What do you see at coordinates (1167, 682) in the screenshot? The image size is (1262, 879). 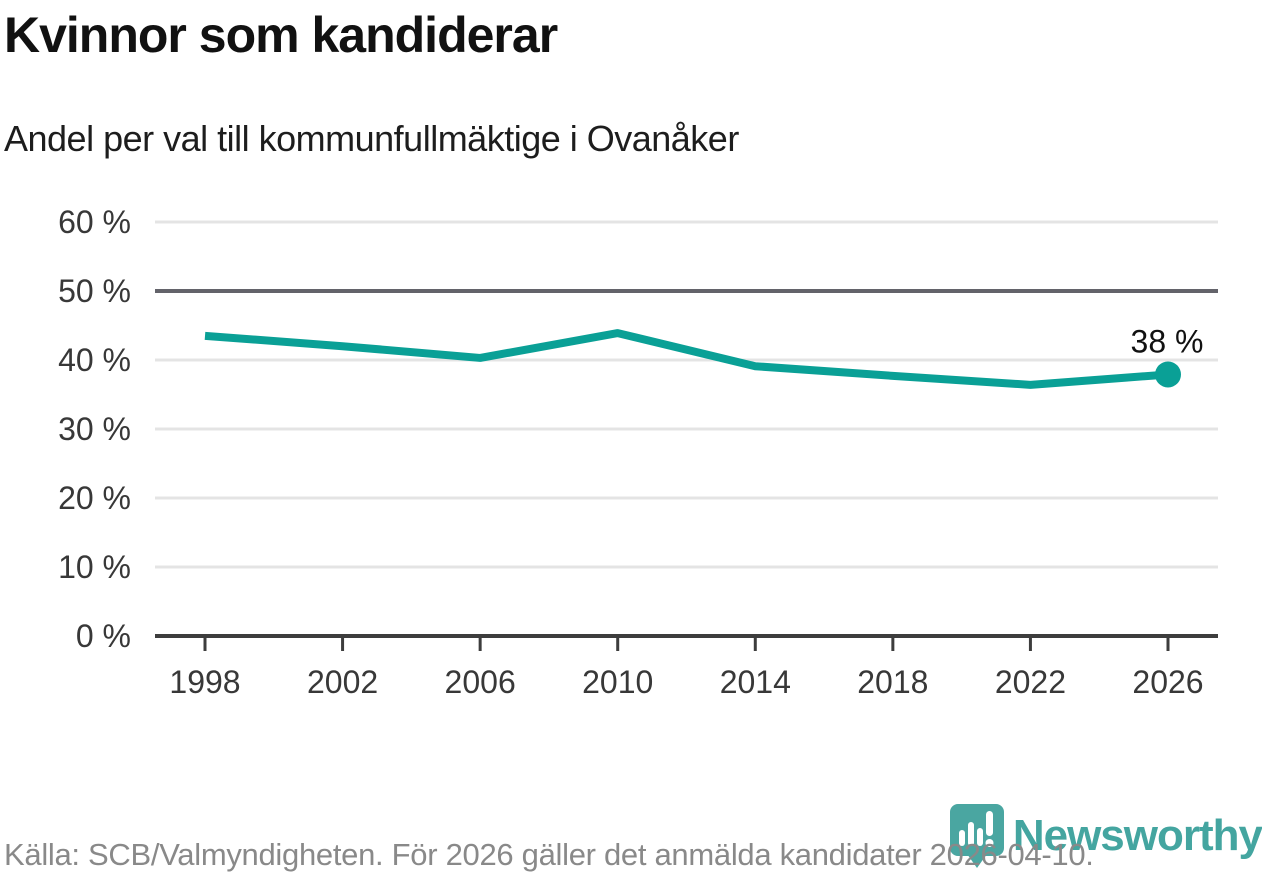 I see `x-tick-label: 2026` at bounding box center [1167, 682].